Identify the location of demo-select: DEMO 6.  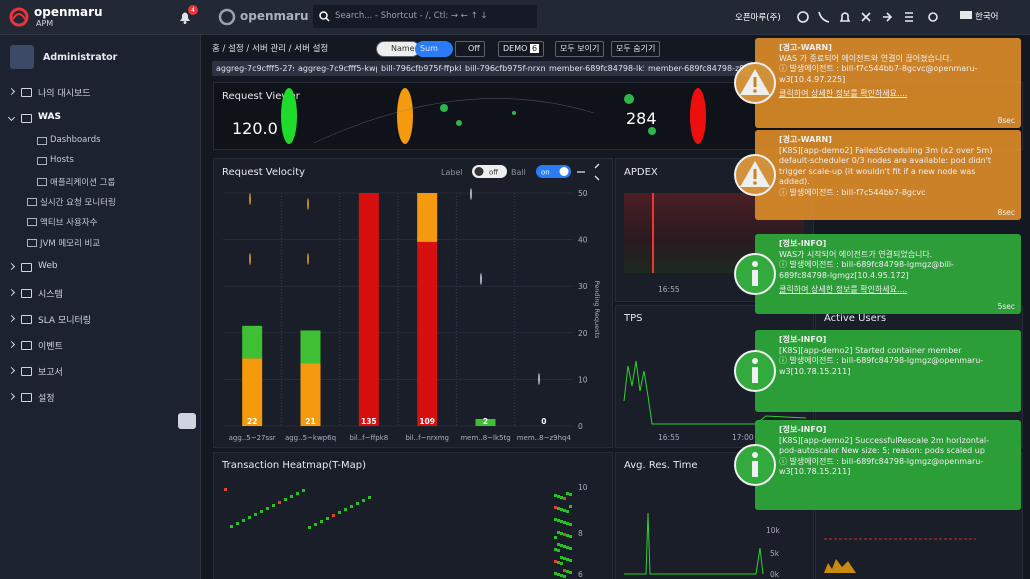
(521, 49).